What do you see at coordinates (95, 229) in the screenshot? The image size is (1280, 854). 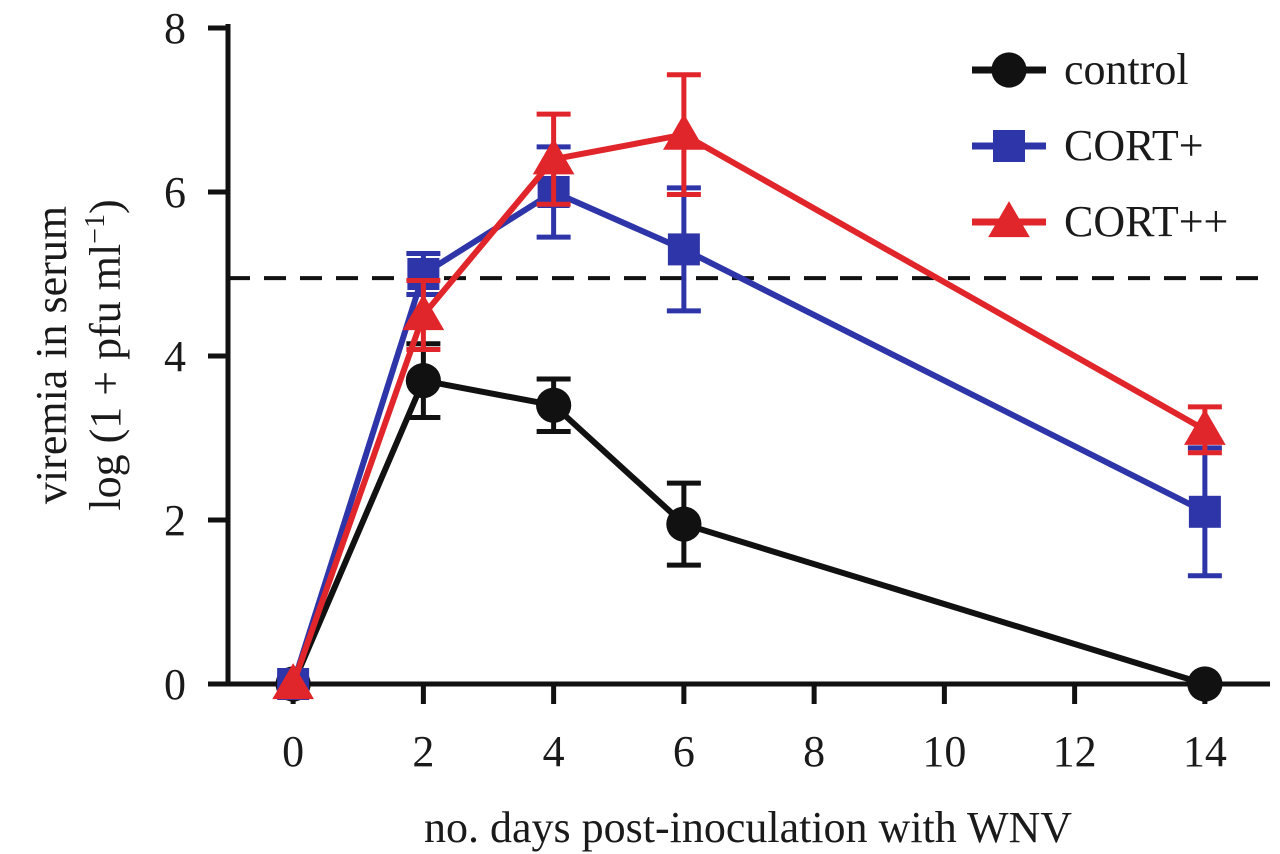 I see `y-axis-title-line2-sup: −1` at bounding box center [95, 229].